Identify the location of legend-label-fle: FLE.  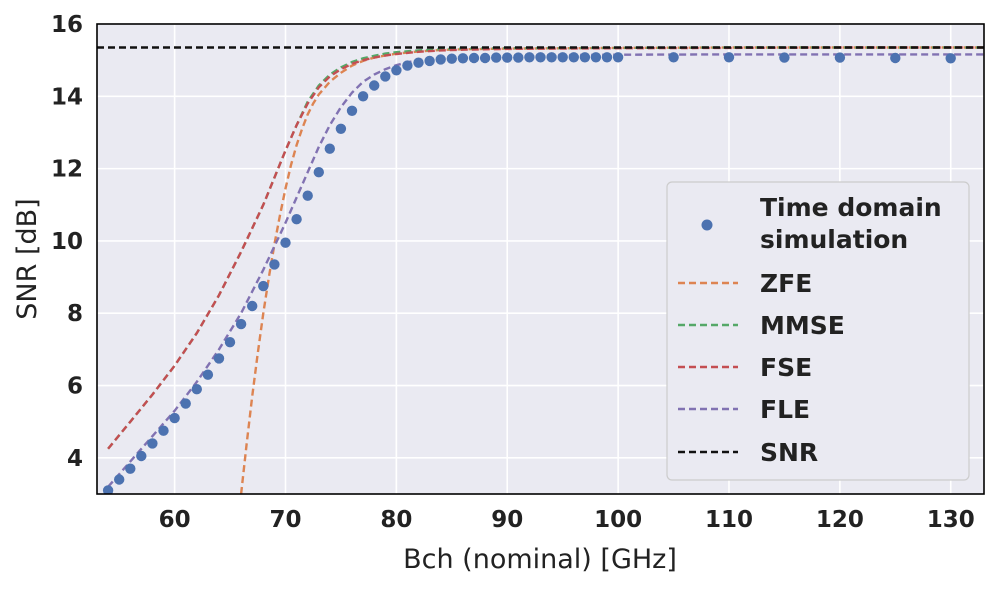
(785, 409).